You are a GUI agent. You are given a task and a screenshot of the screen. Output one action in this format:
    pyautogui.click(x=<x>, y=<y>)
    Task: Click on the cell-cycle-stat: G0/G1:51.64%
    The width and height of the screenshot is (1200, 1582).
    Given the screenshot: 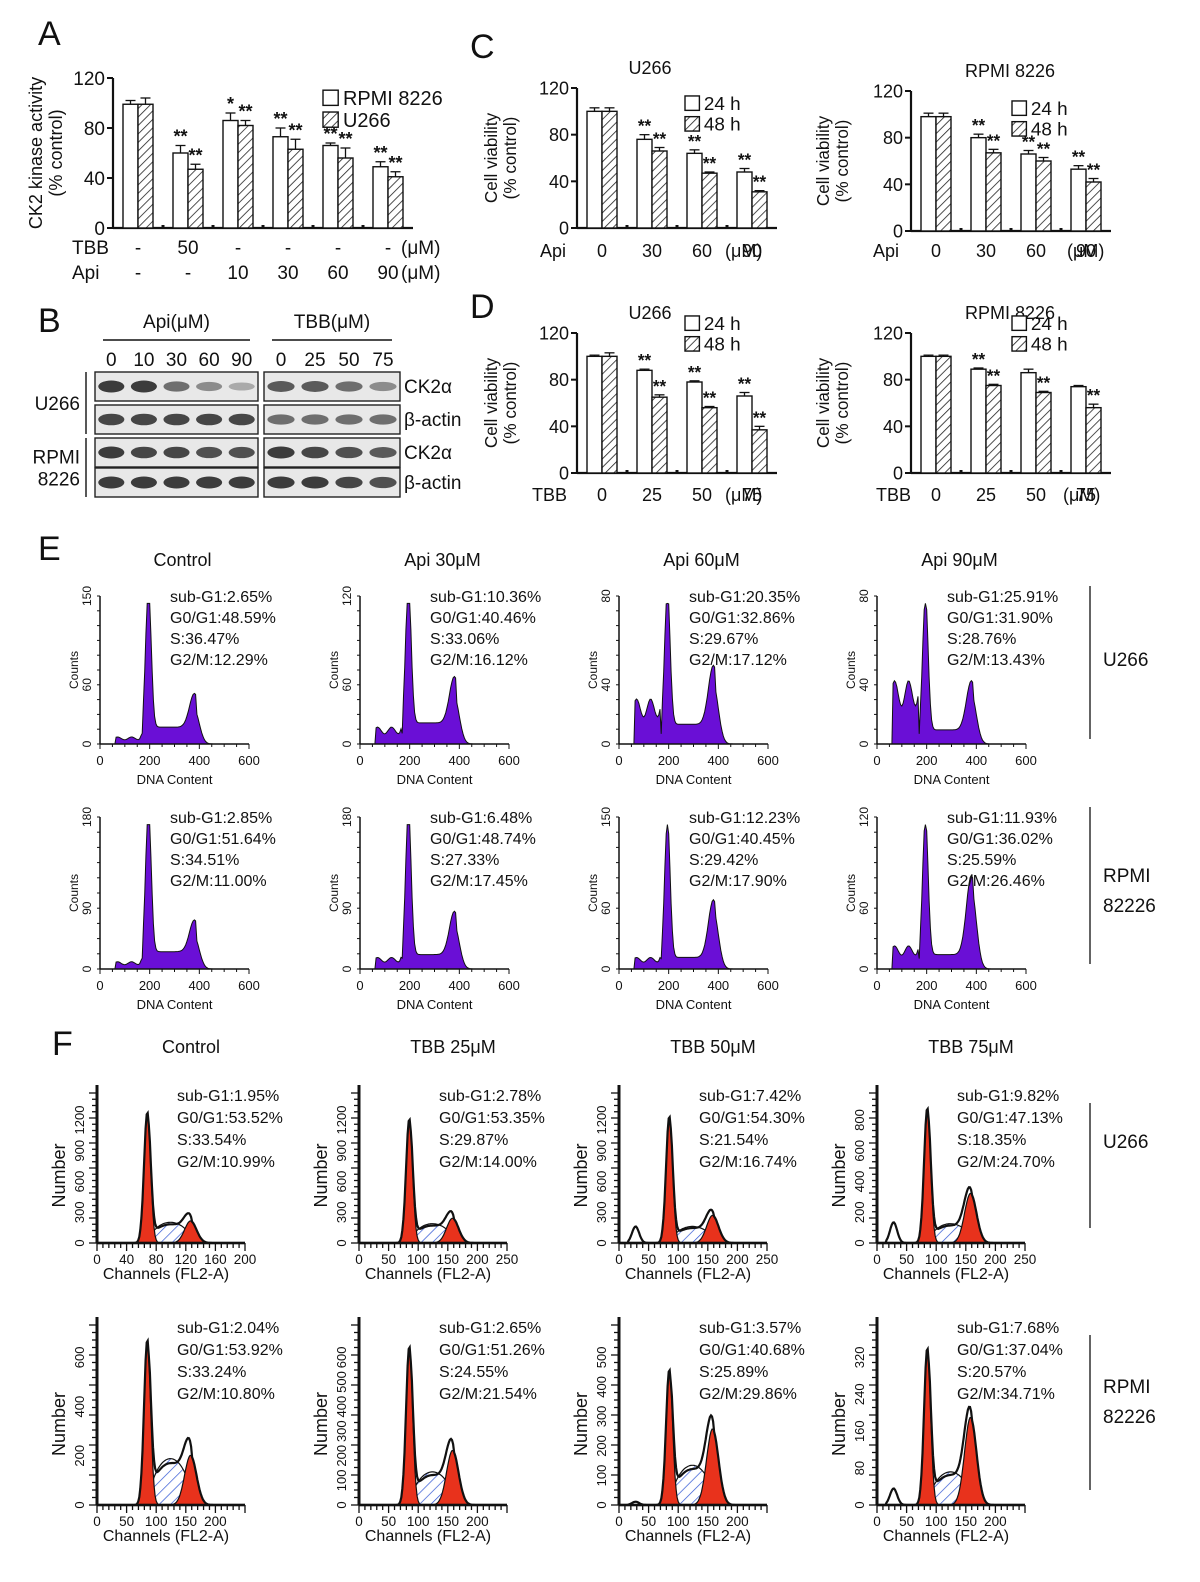 What is the action you would take?
    pyautogui.click(x=223, y=839)
    